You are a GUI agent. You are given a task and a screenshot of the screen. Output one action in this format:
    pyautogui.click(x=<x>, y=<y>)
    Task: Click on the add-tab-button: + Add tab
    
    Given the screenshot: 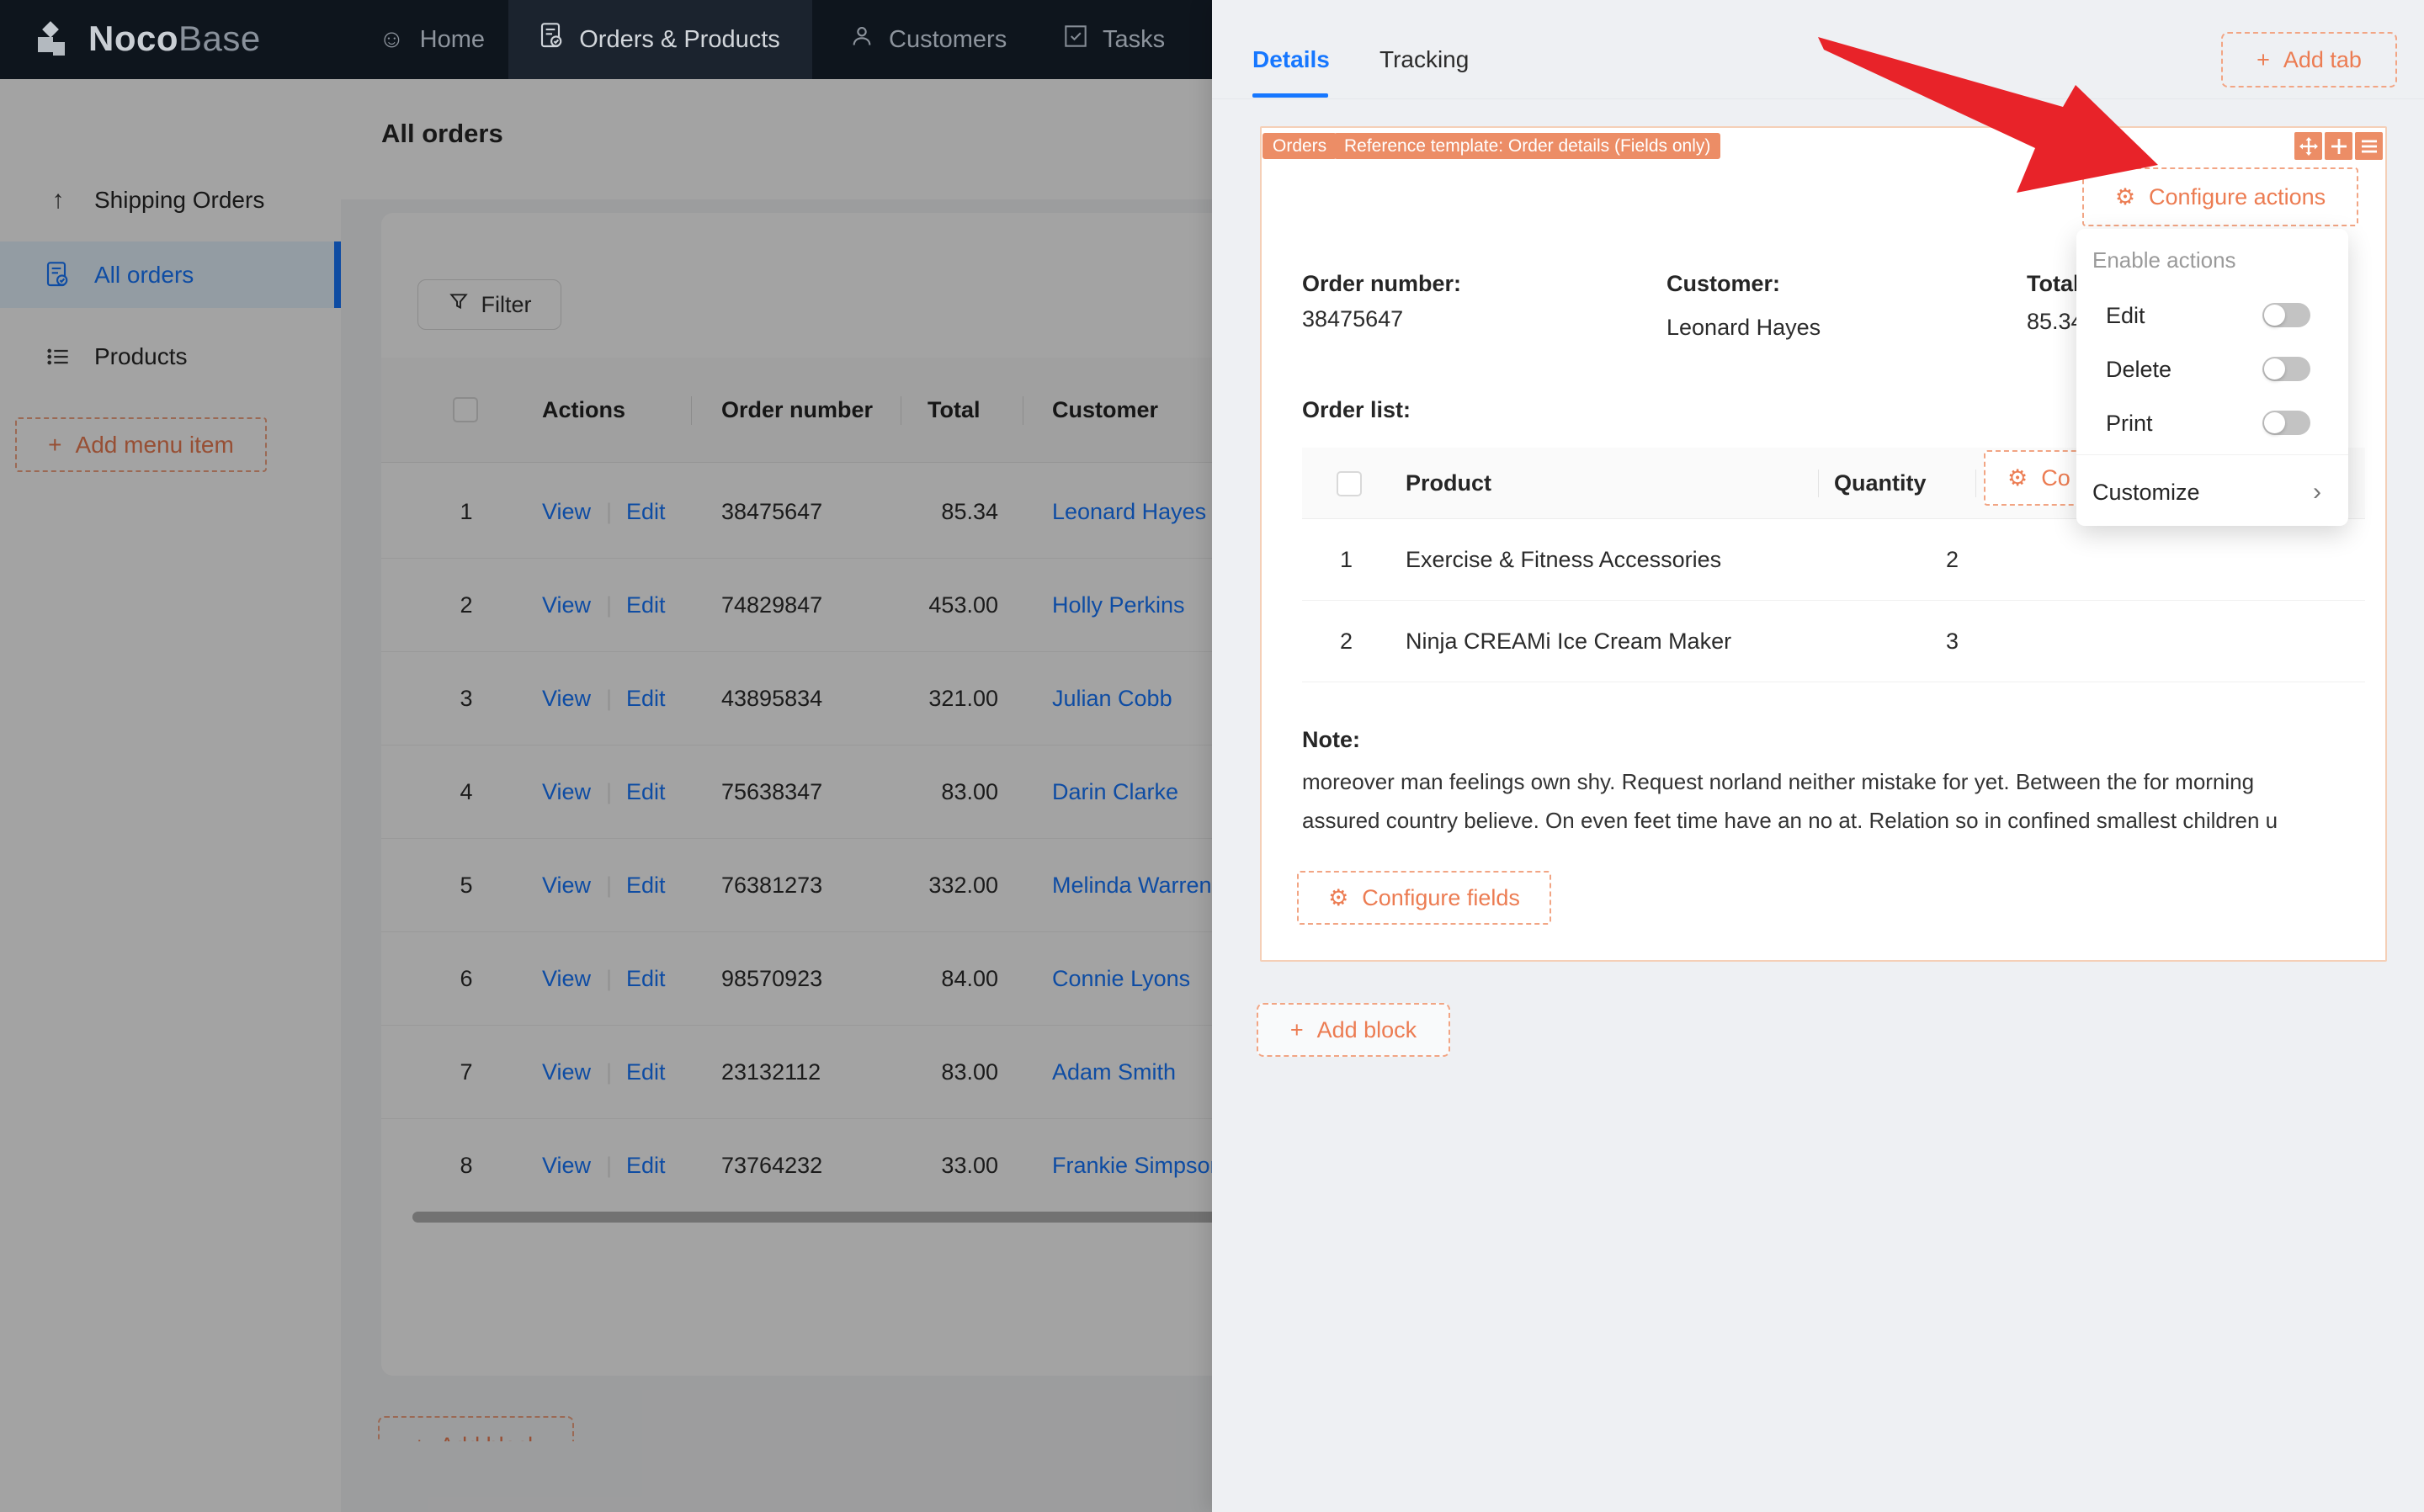 What is the action you would take?
    pyautogui.click(x=2309, y=60)
    